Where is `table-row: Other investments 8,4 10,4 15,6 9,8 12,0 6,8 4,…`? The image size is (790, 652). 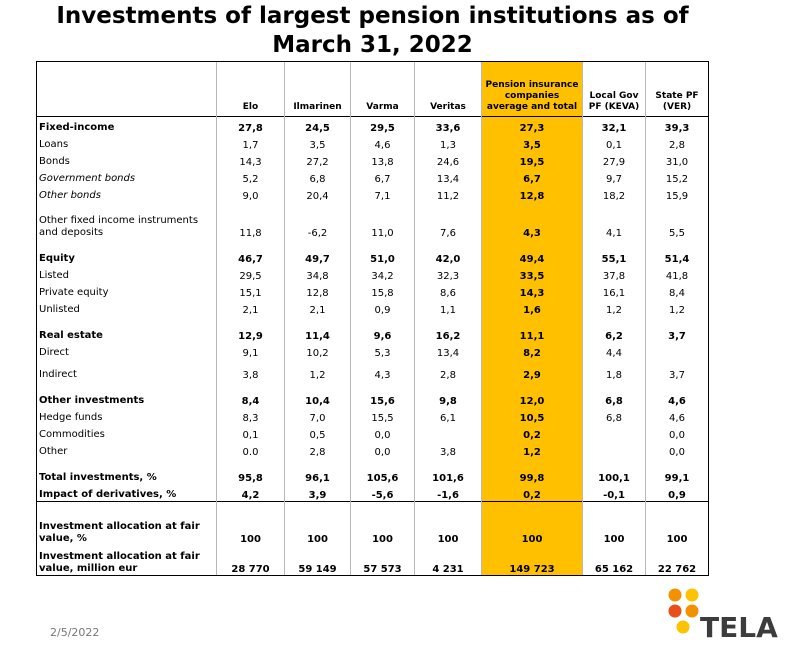
table-row: Other investments 8,4 10,4 15,6 9,8 12,0 6,8 4,… is located at coordinates (372, 398).